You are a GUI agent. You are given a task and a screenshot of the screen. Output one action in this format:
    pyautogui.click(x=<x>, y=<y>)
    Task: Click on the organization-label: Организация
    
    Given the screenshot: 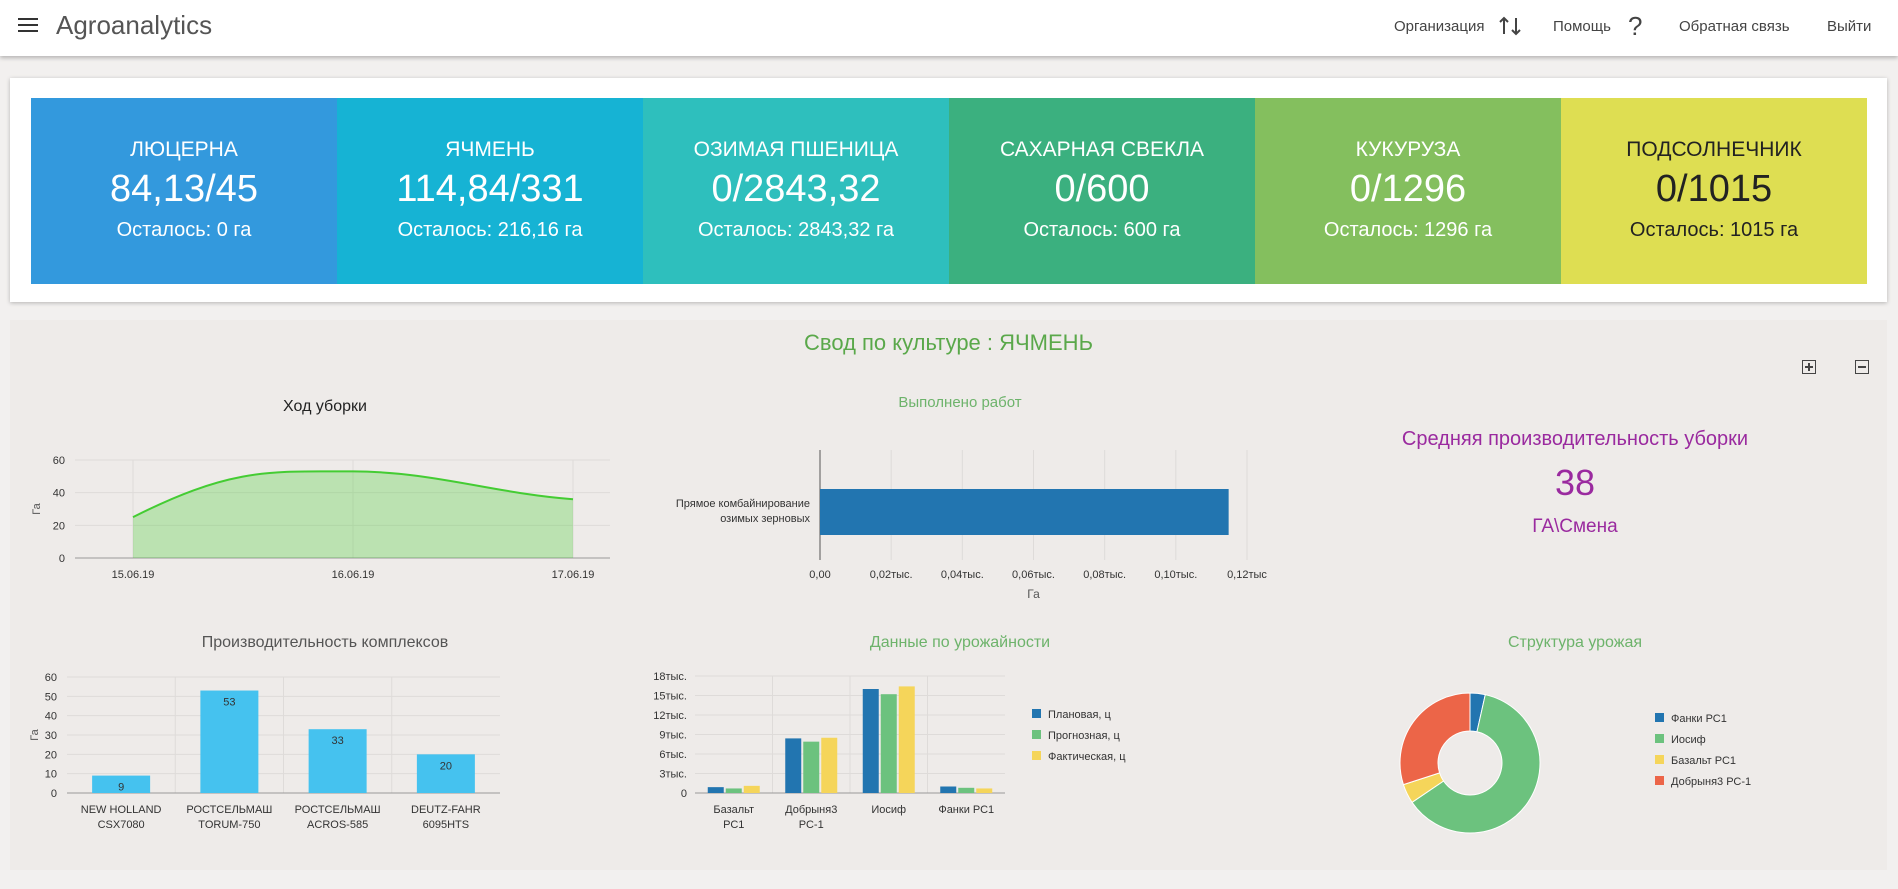 What is the action you would take?
    pyautogui.click(x=1439, y=26)
    